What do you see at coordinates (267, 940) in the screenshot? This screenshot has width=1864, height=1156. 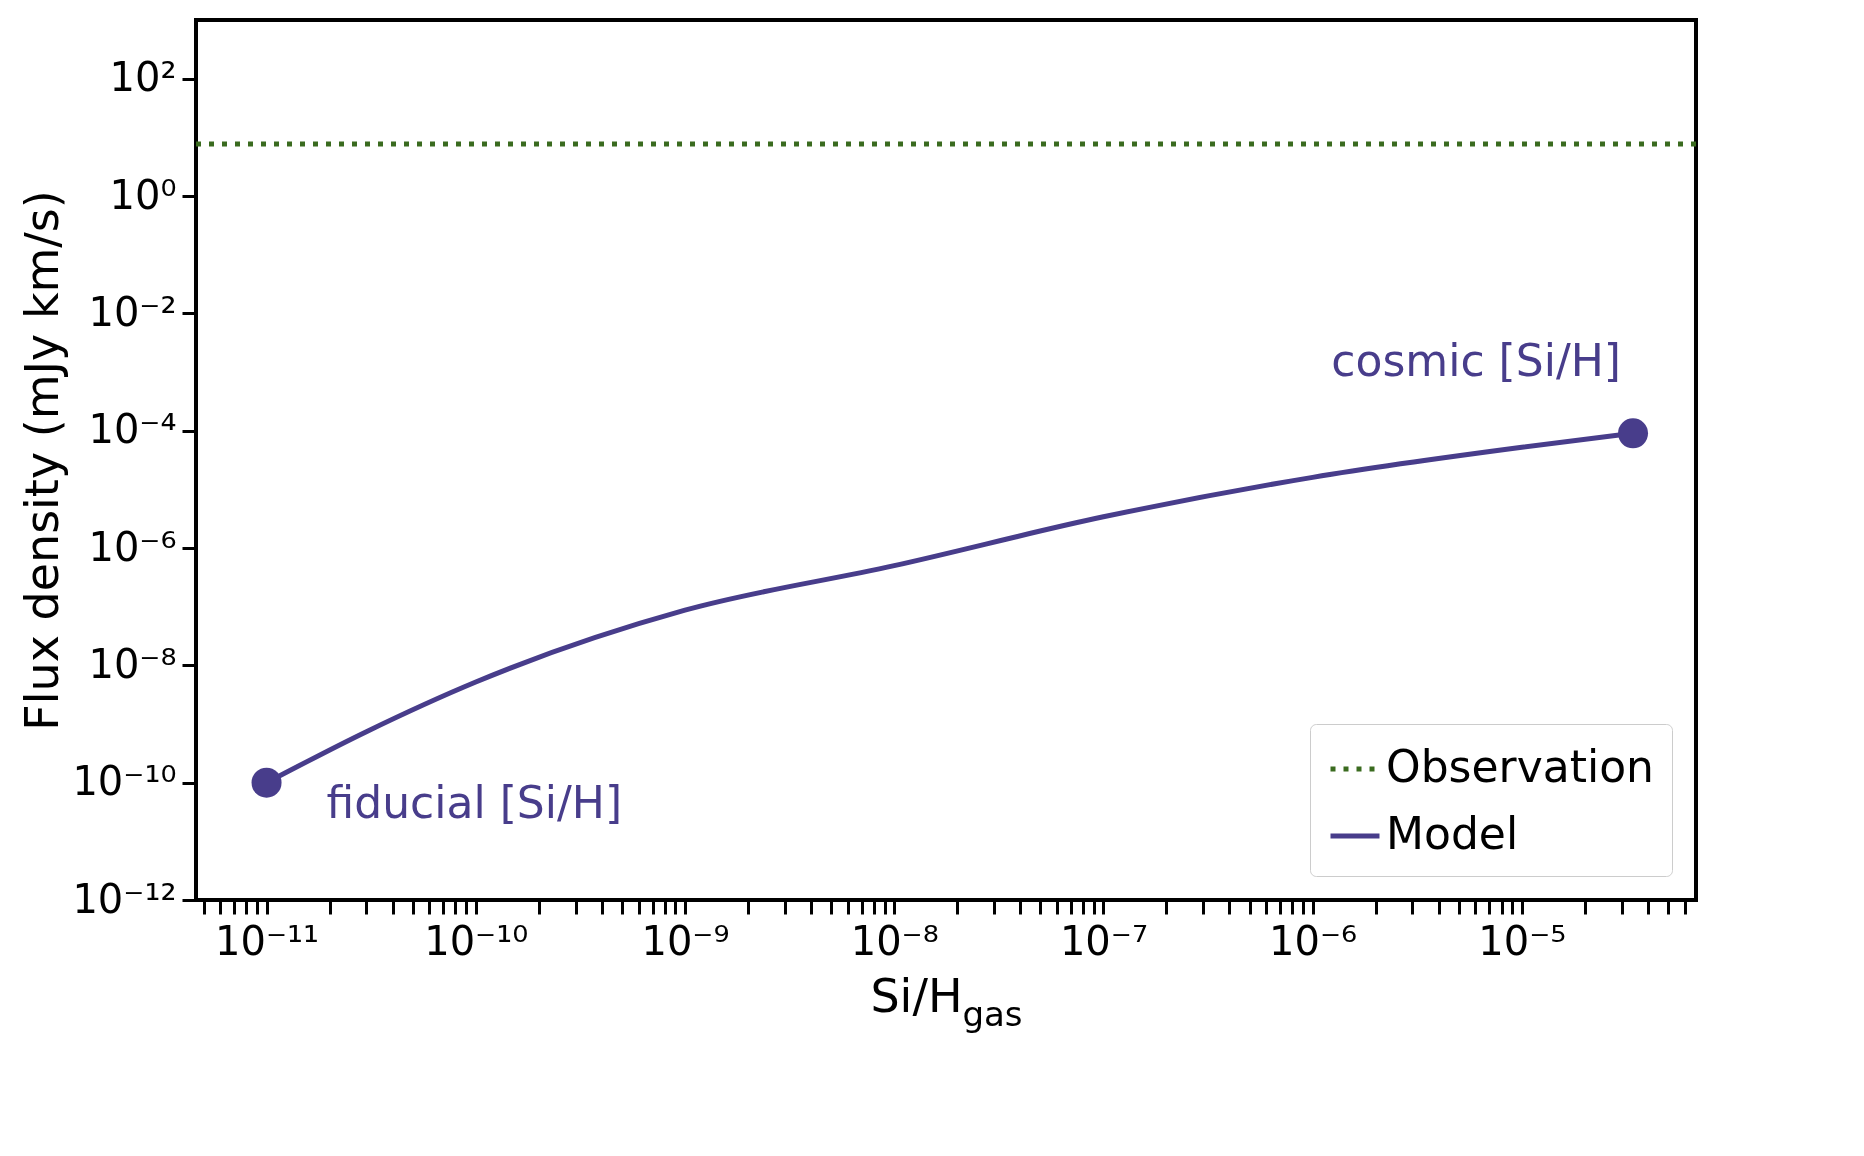 I see `x-tick-label: 10⁻¹¹` at bounding box center [267, 940].